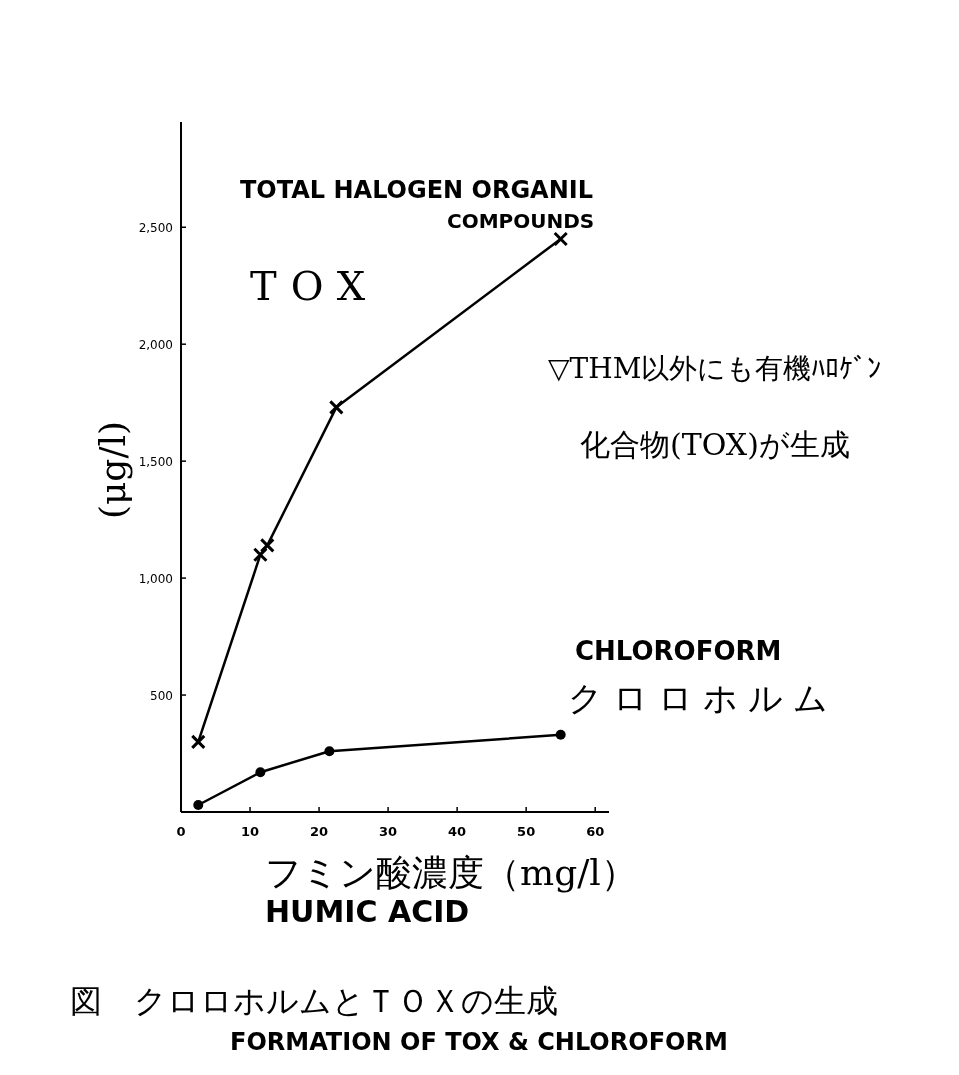  Describe the element at coordinates (451, 872) in the screenshot. I see `x-axis-title: フミン酸濃度（mg/l）` at that location.